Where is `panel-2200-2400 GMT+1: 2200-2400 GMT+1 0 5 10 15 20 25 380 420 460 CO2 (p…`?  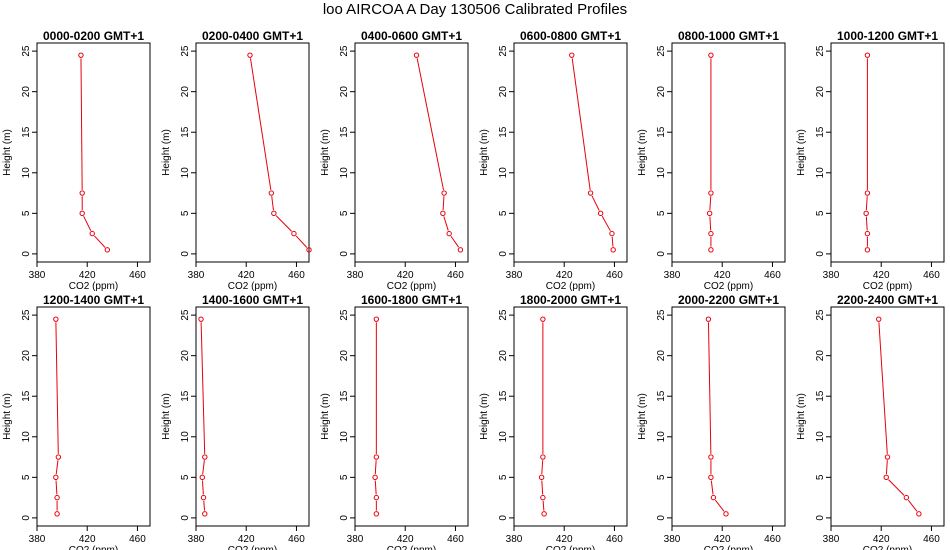
panel-2200-2400 GMT+1: 2200-2400 GMT+1 0 5 10 15 20 25 380 420 460 CO2 (p… is located at coordinates (870, 421).